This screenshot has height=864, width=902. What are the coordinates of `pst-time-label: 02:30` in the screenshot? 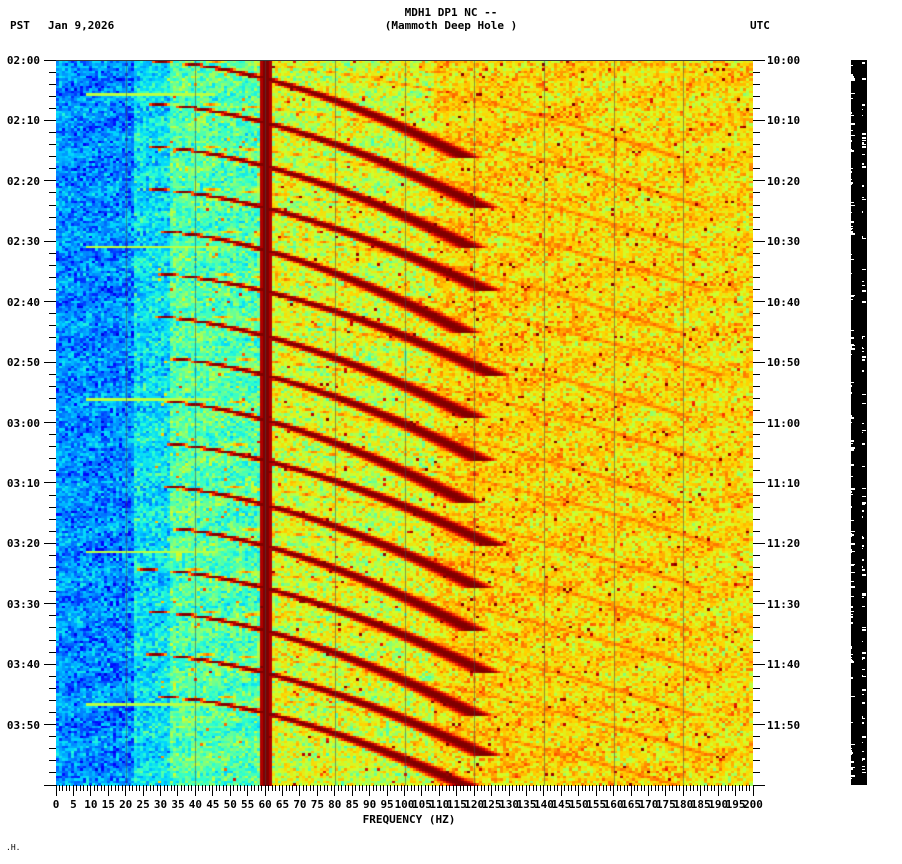 It's located at (23, 242).